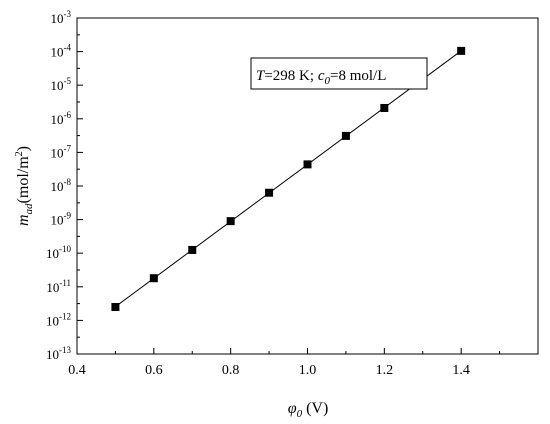  I want to click on y-tick-label: 10⁻⁹, so click(61, 219).